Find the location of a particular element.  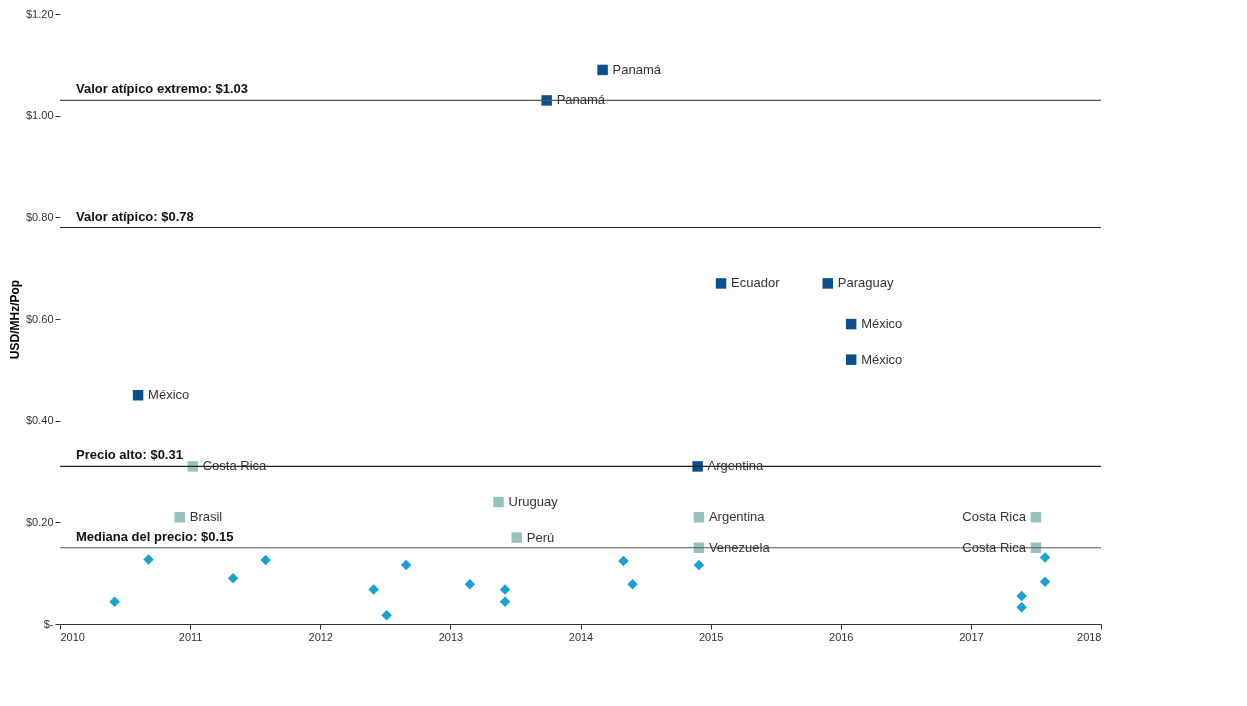

annotation: Ecuador is located at coordinates (756, 283).